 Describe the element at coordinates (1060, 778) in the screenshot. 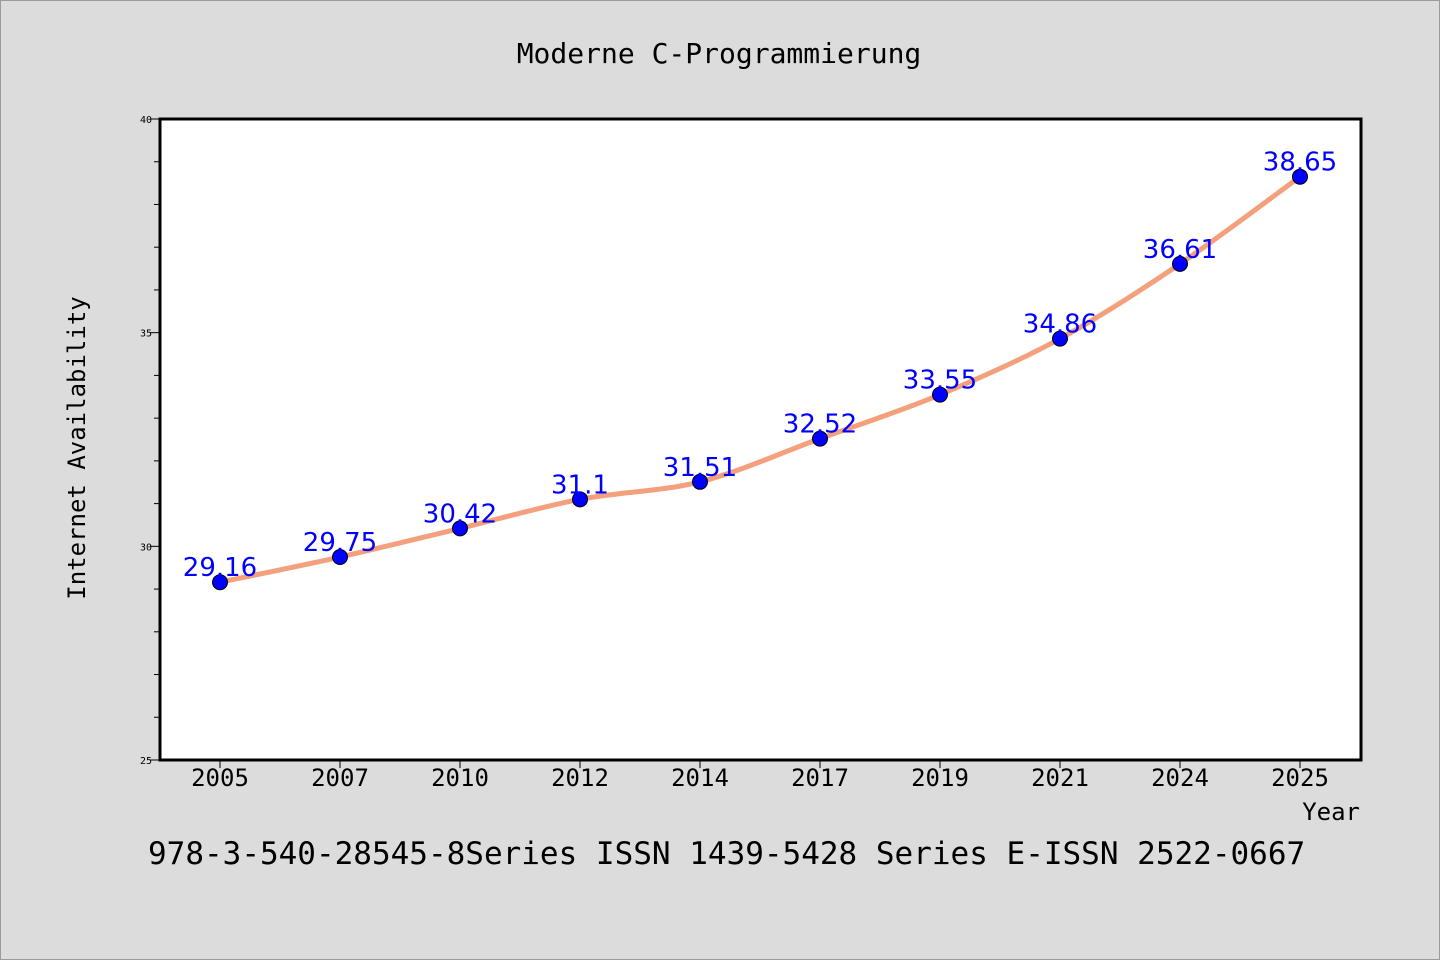

I see `x-tick-label: 2021` at that location.